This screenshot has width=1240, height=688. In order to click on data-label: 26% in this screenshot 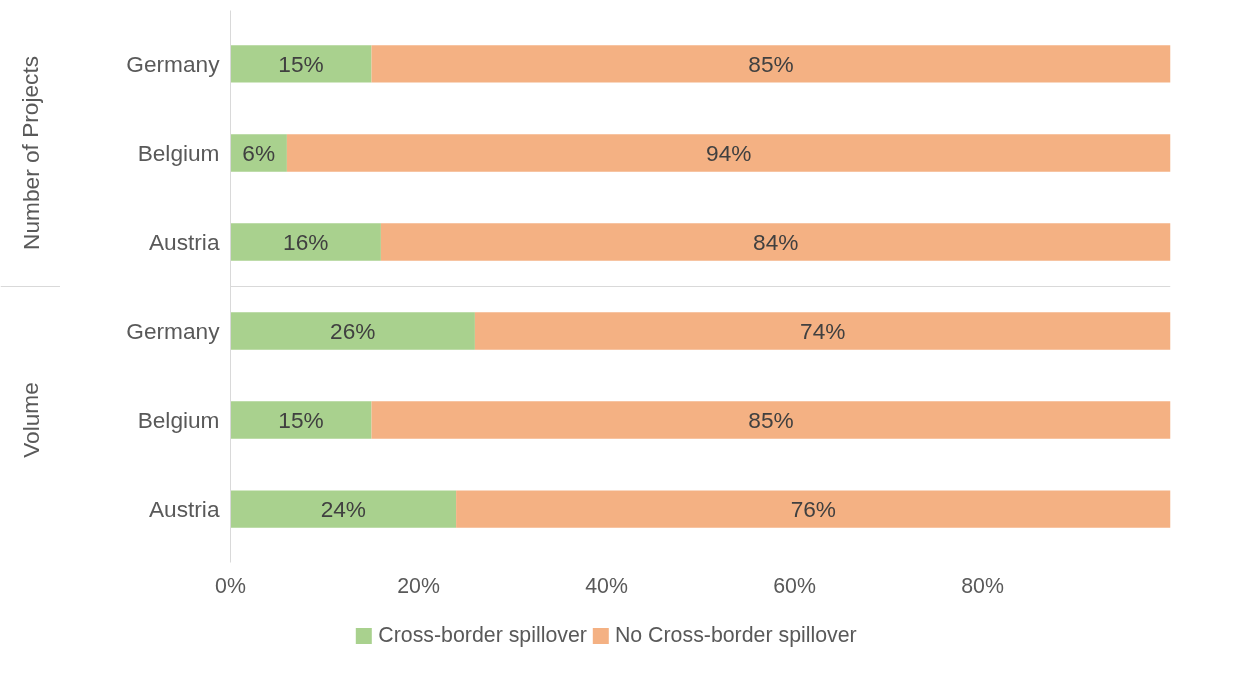, I will do `click(353, 331)`.